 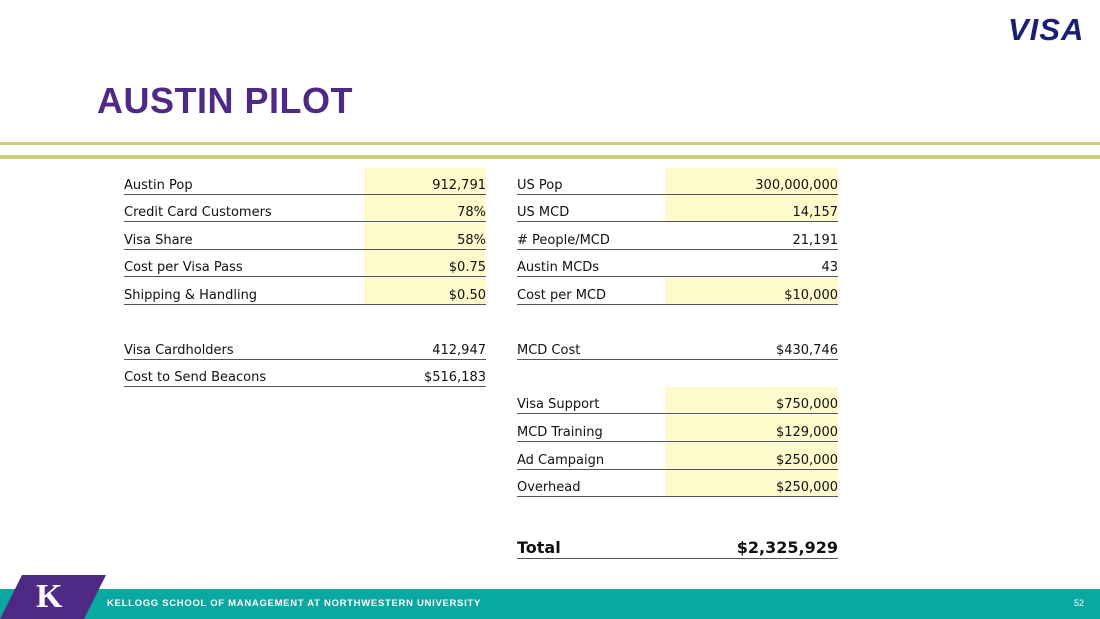 What do you see at coordinates (459, 185) in the screenshot?
I see `row-value: 912,791` at bounding box center [459, 185].